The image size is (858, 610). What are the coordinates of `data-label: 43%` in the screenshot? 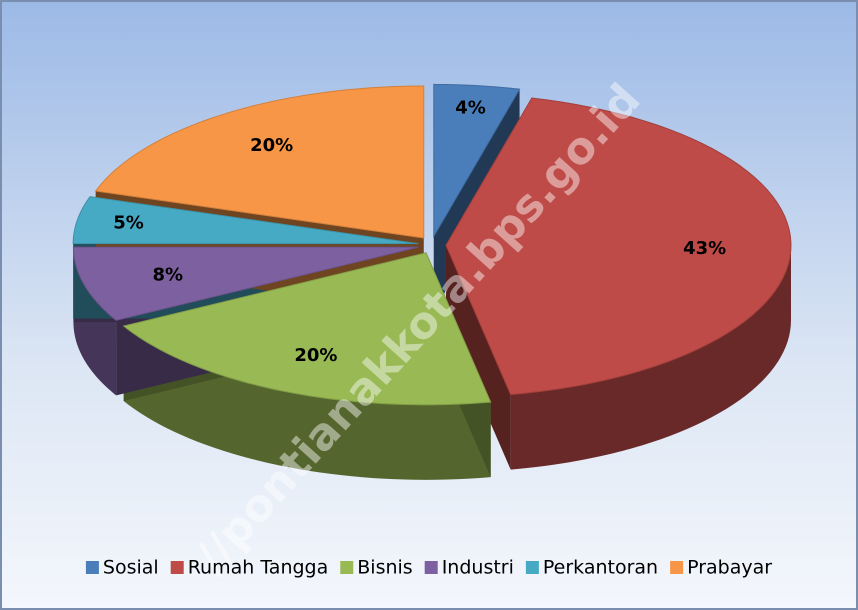 It's located at (704, 248).